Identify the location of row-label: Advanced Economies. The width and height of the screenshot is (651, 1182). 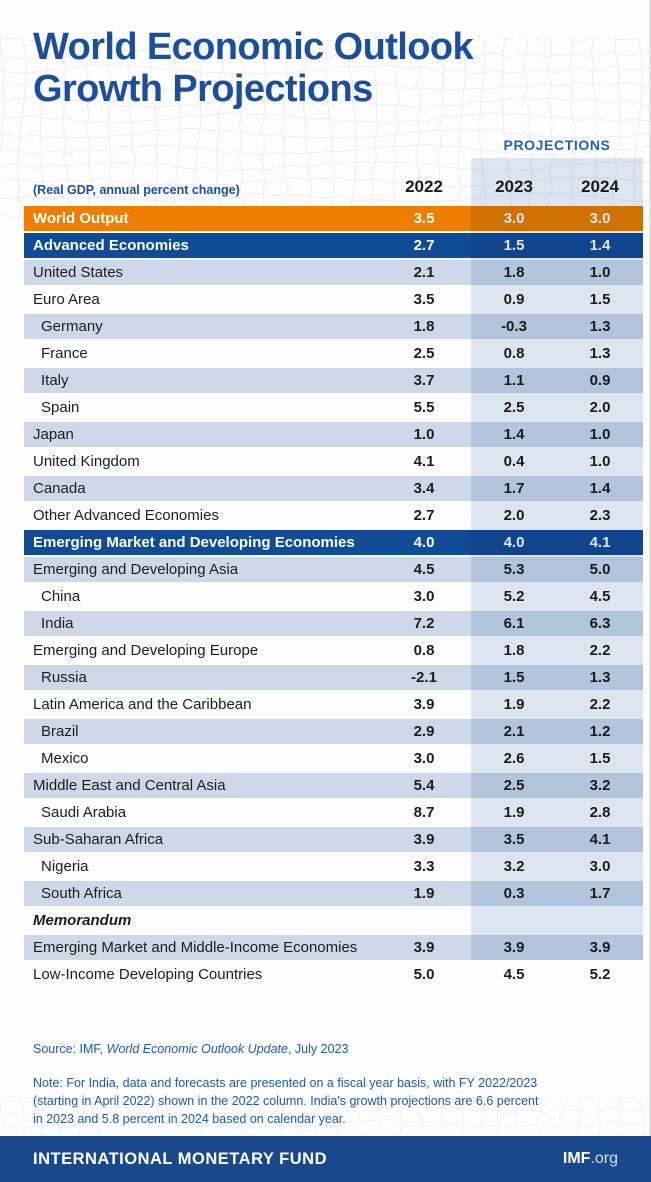
(111, 245).